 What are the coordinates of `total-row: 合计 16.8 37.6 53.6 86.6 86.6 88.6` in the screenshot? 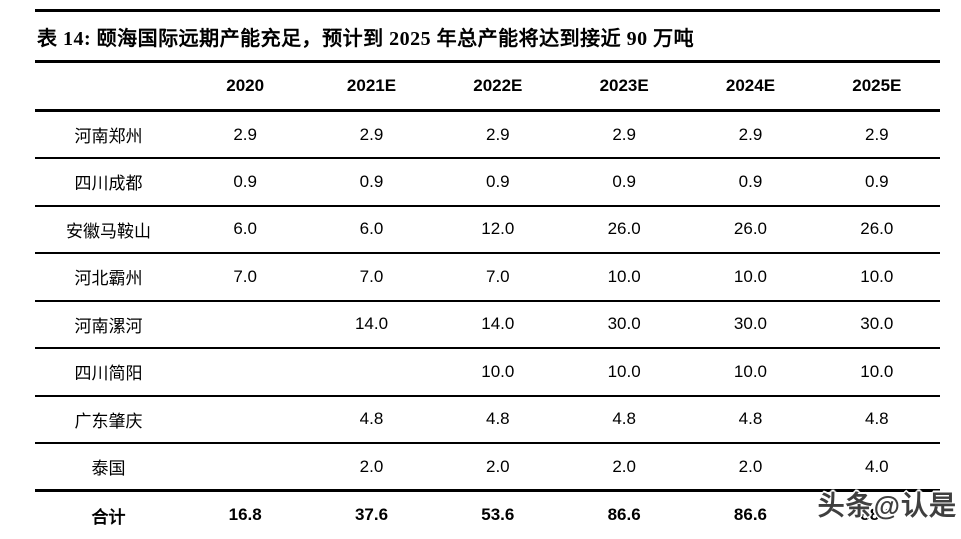 It's located at (487, 514).